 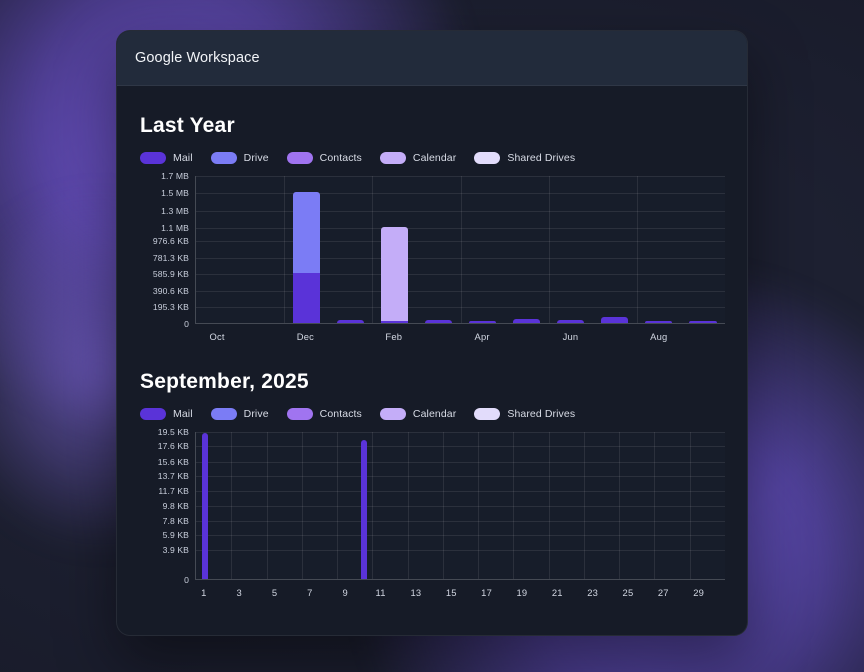 What do you see at coordinates (628, 592) in the screenshot?
I see `x-axis-tick-label: 25` at bounding box center [628, 592].